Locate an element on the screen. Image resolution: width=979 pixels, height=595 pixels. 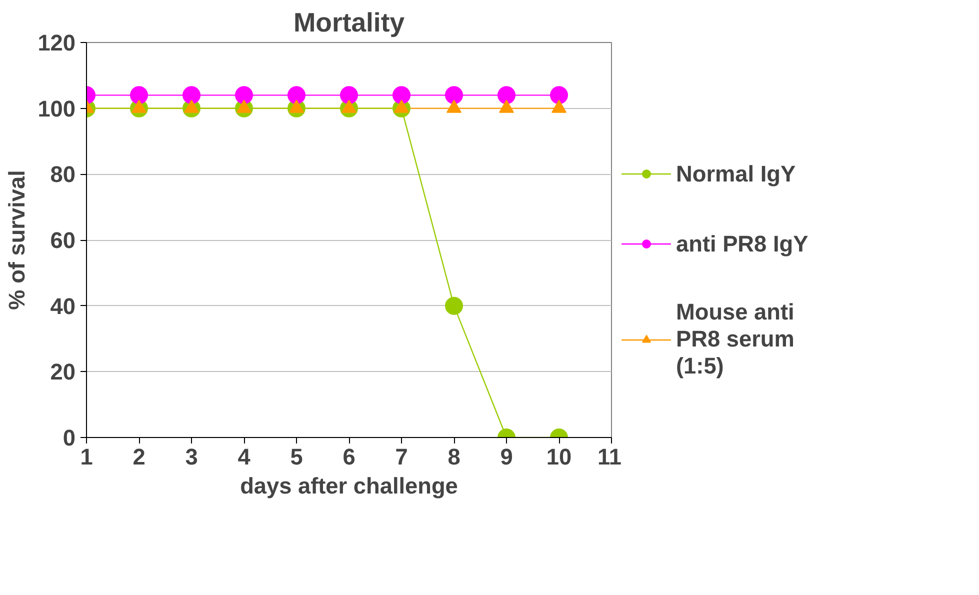
x-tick-label: 11 is located at coordinates (610, 457).